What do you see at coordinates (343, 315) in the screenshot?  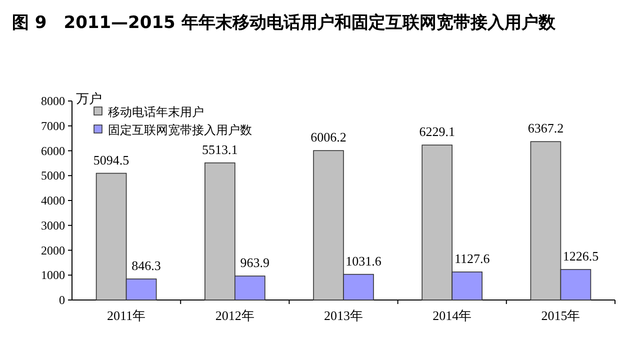 I see `x-tick-label: 2013年` at bounding box center [343, 315].